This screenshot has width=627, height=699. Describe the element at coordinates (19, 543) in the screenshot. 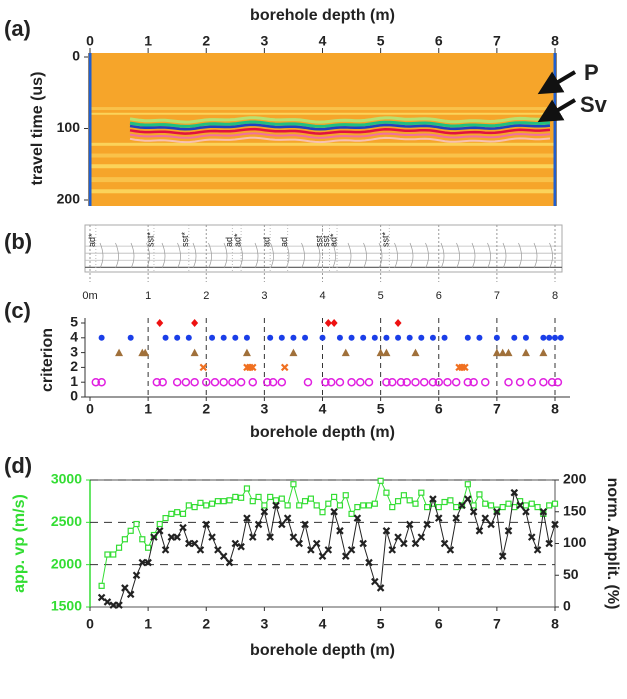

I see `y-axis-label: app. vp (m/s)` at that location.